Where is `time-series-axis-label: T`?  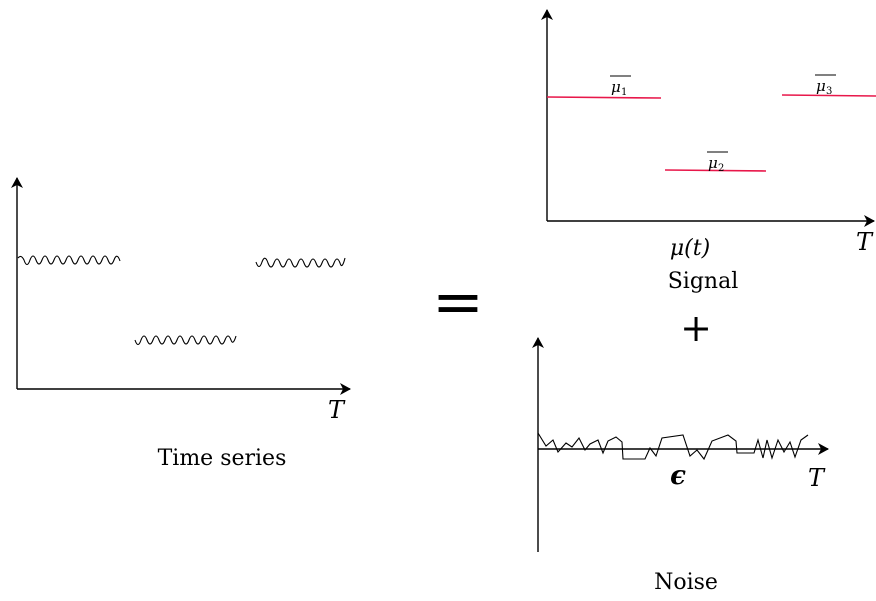
time-series-axis-label: T is located at coordinates (337, 410).